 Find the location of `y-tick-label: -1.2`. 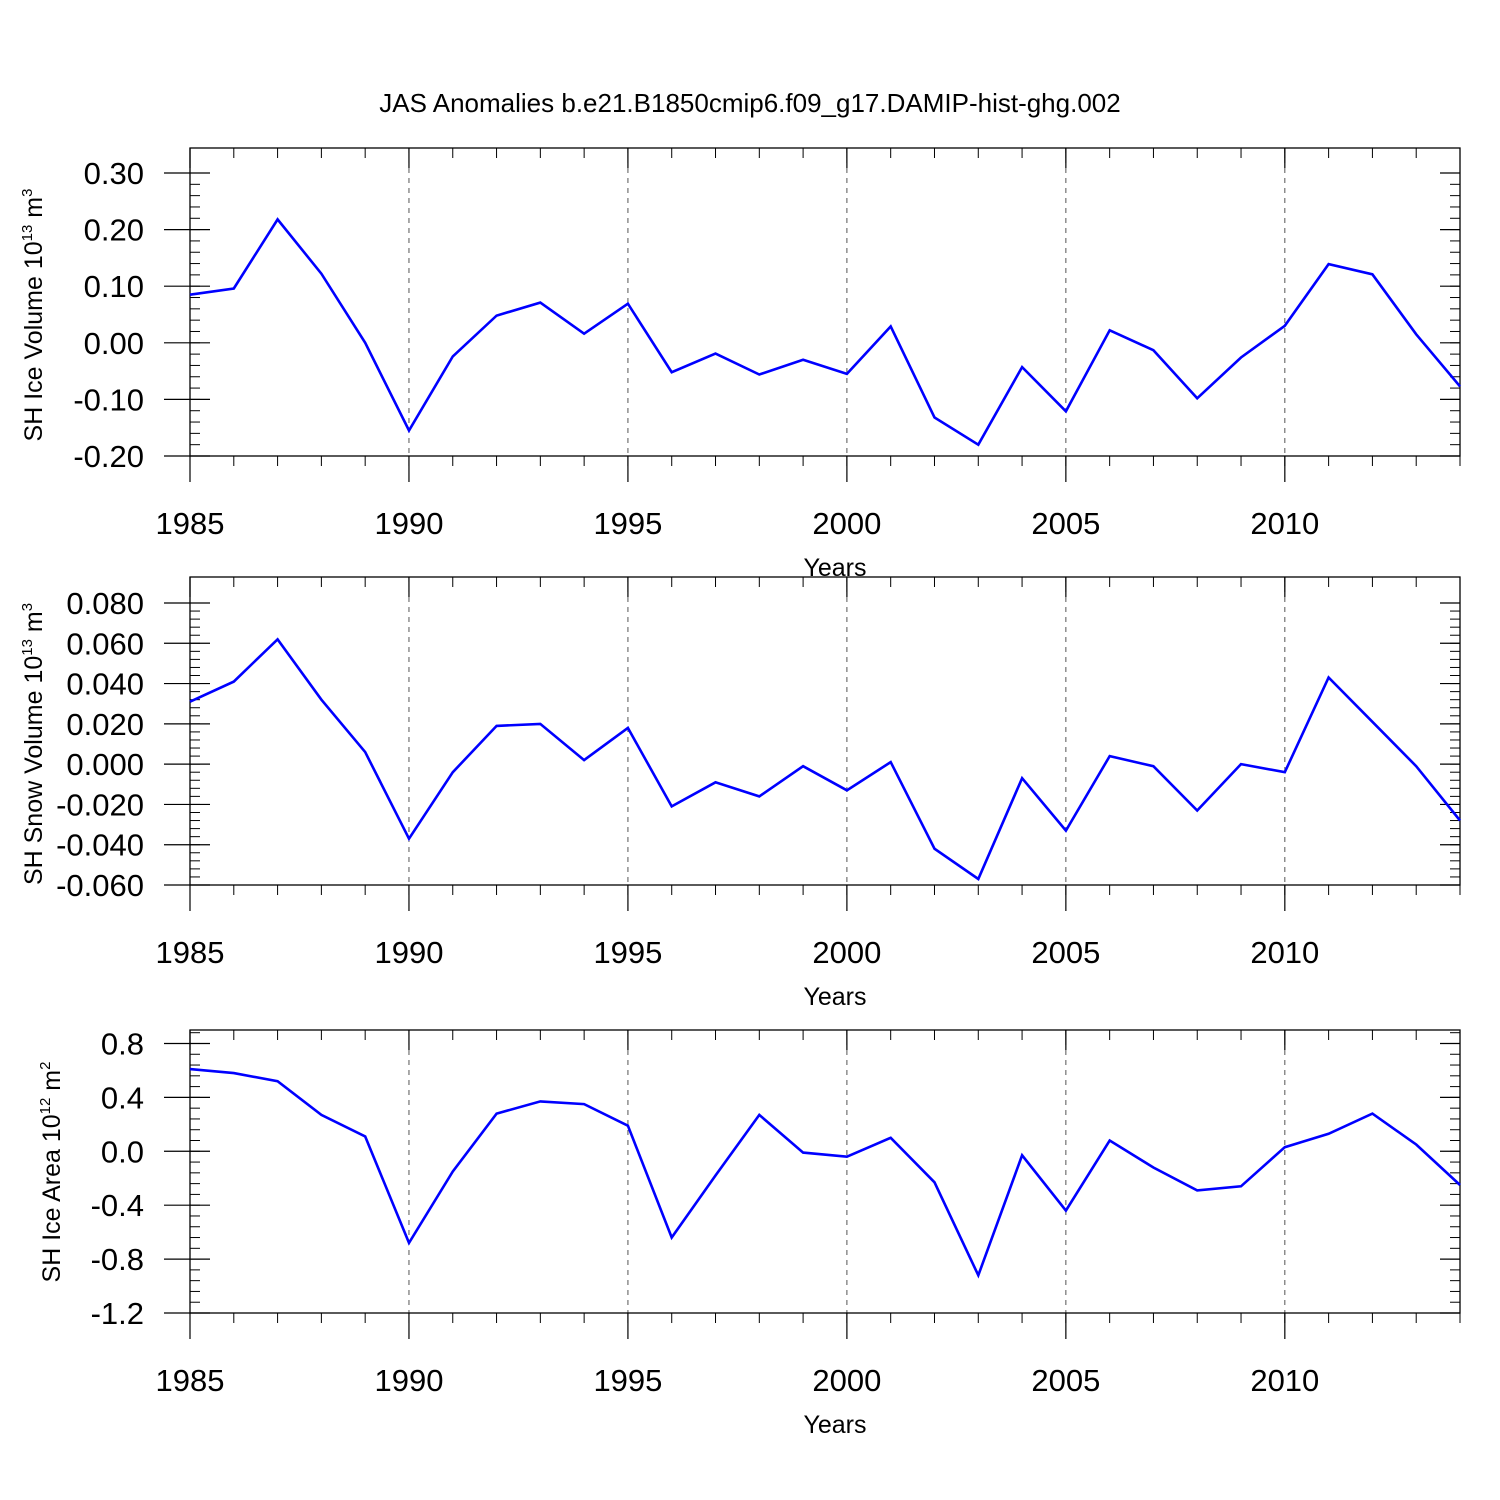

y-tick-label: -1.2 is located at coordinates (117, 1313).